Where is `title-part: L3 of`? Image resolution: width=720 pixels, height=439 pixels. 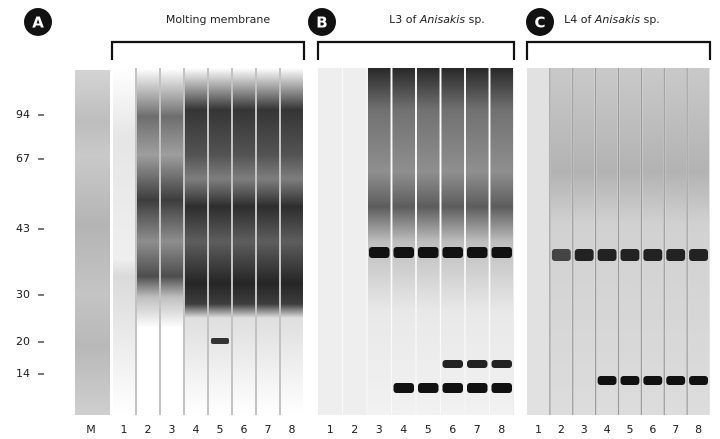 title-part: L3 of is located at coordinates (404, 19).